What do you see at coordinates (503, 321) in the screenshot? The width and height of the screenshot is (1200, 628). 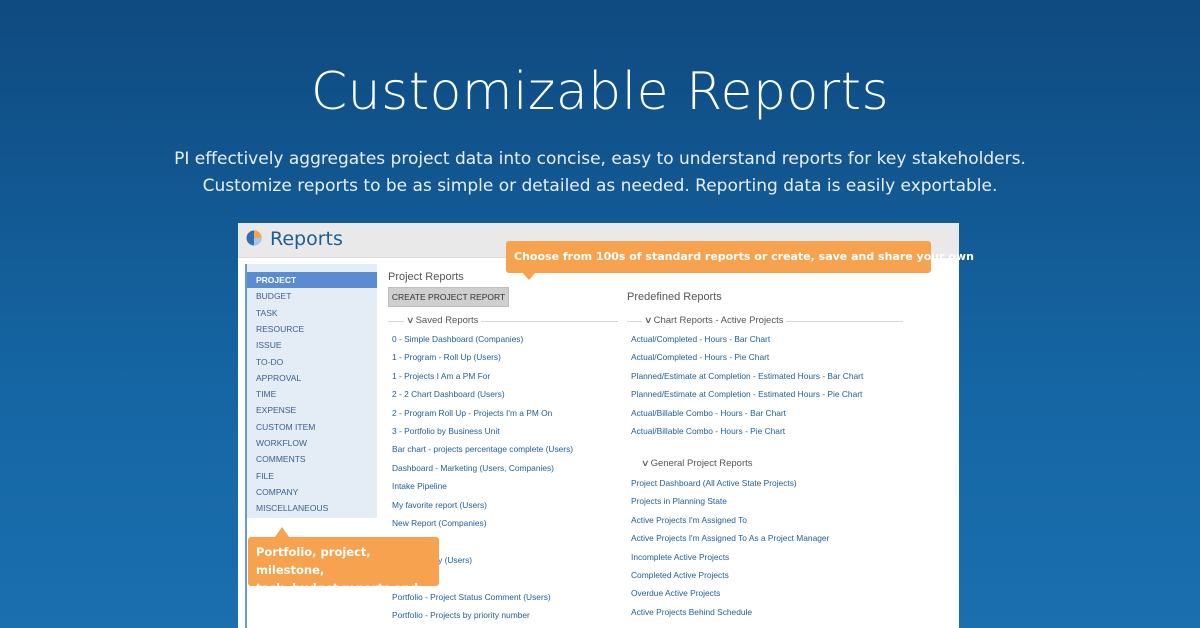 I see `saved-reports-divider` at bounding box center [503, 321].